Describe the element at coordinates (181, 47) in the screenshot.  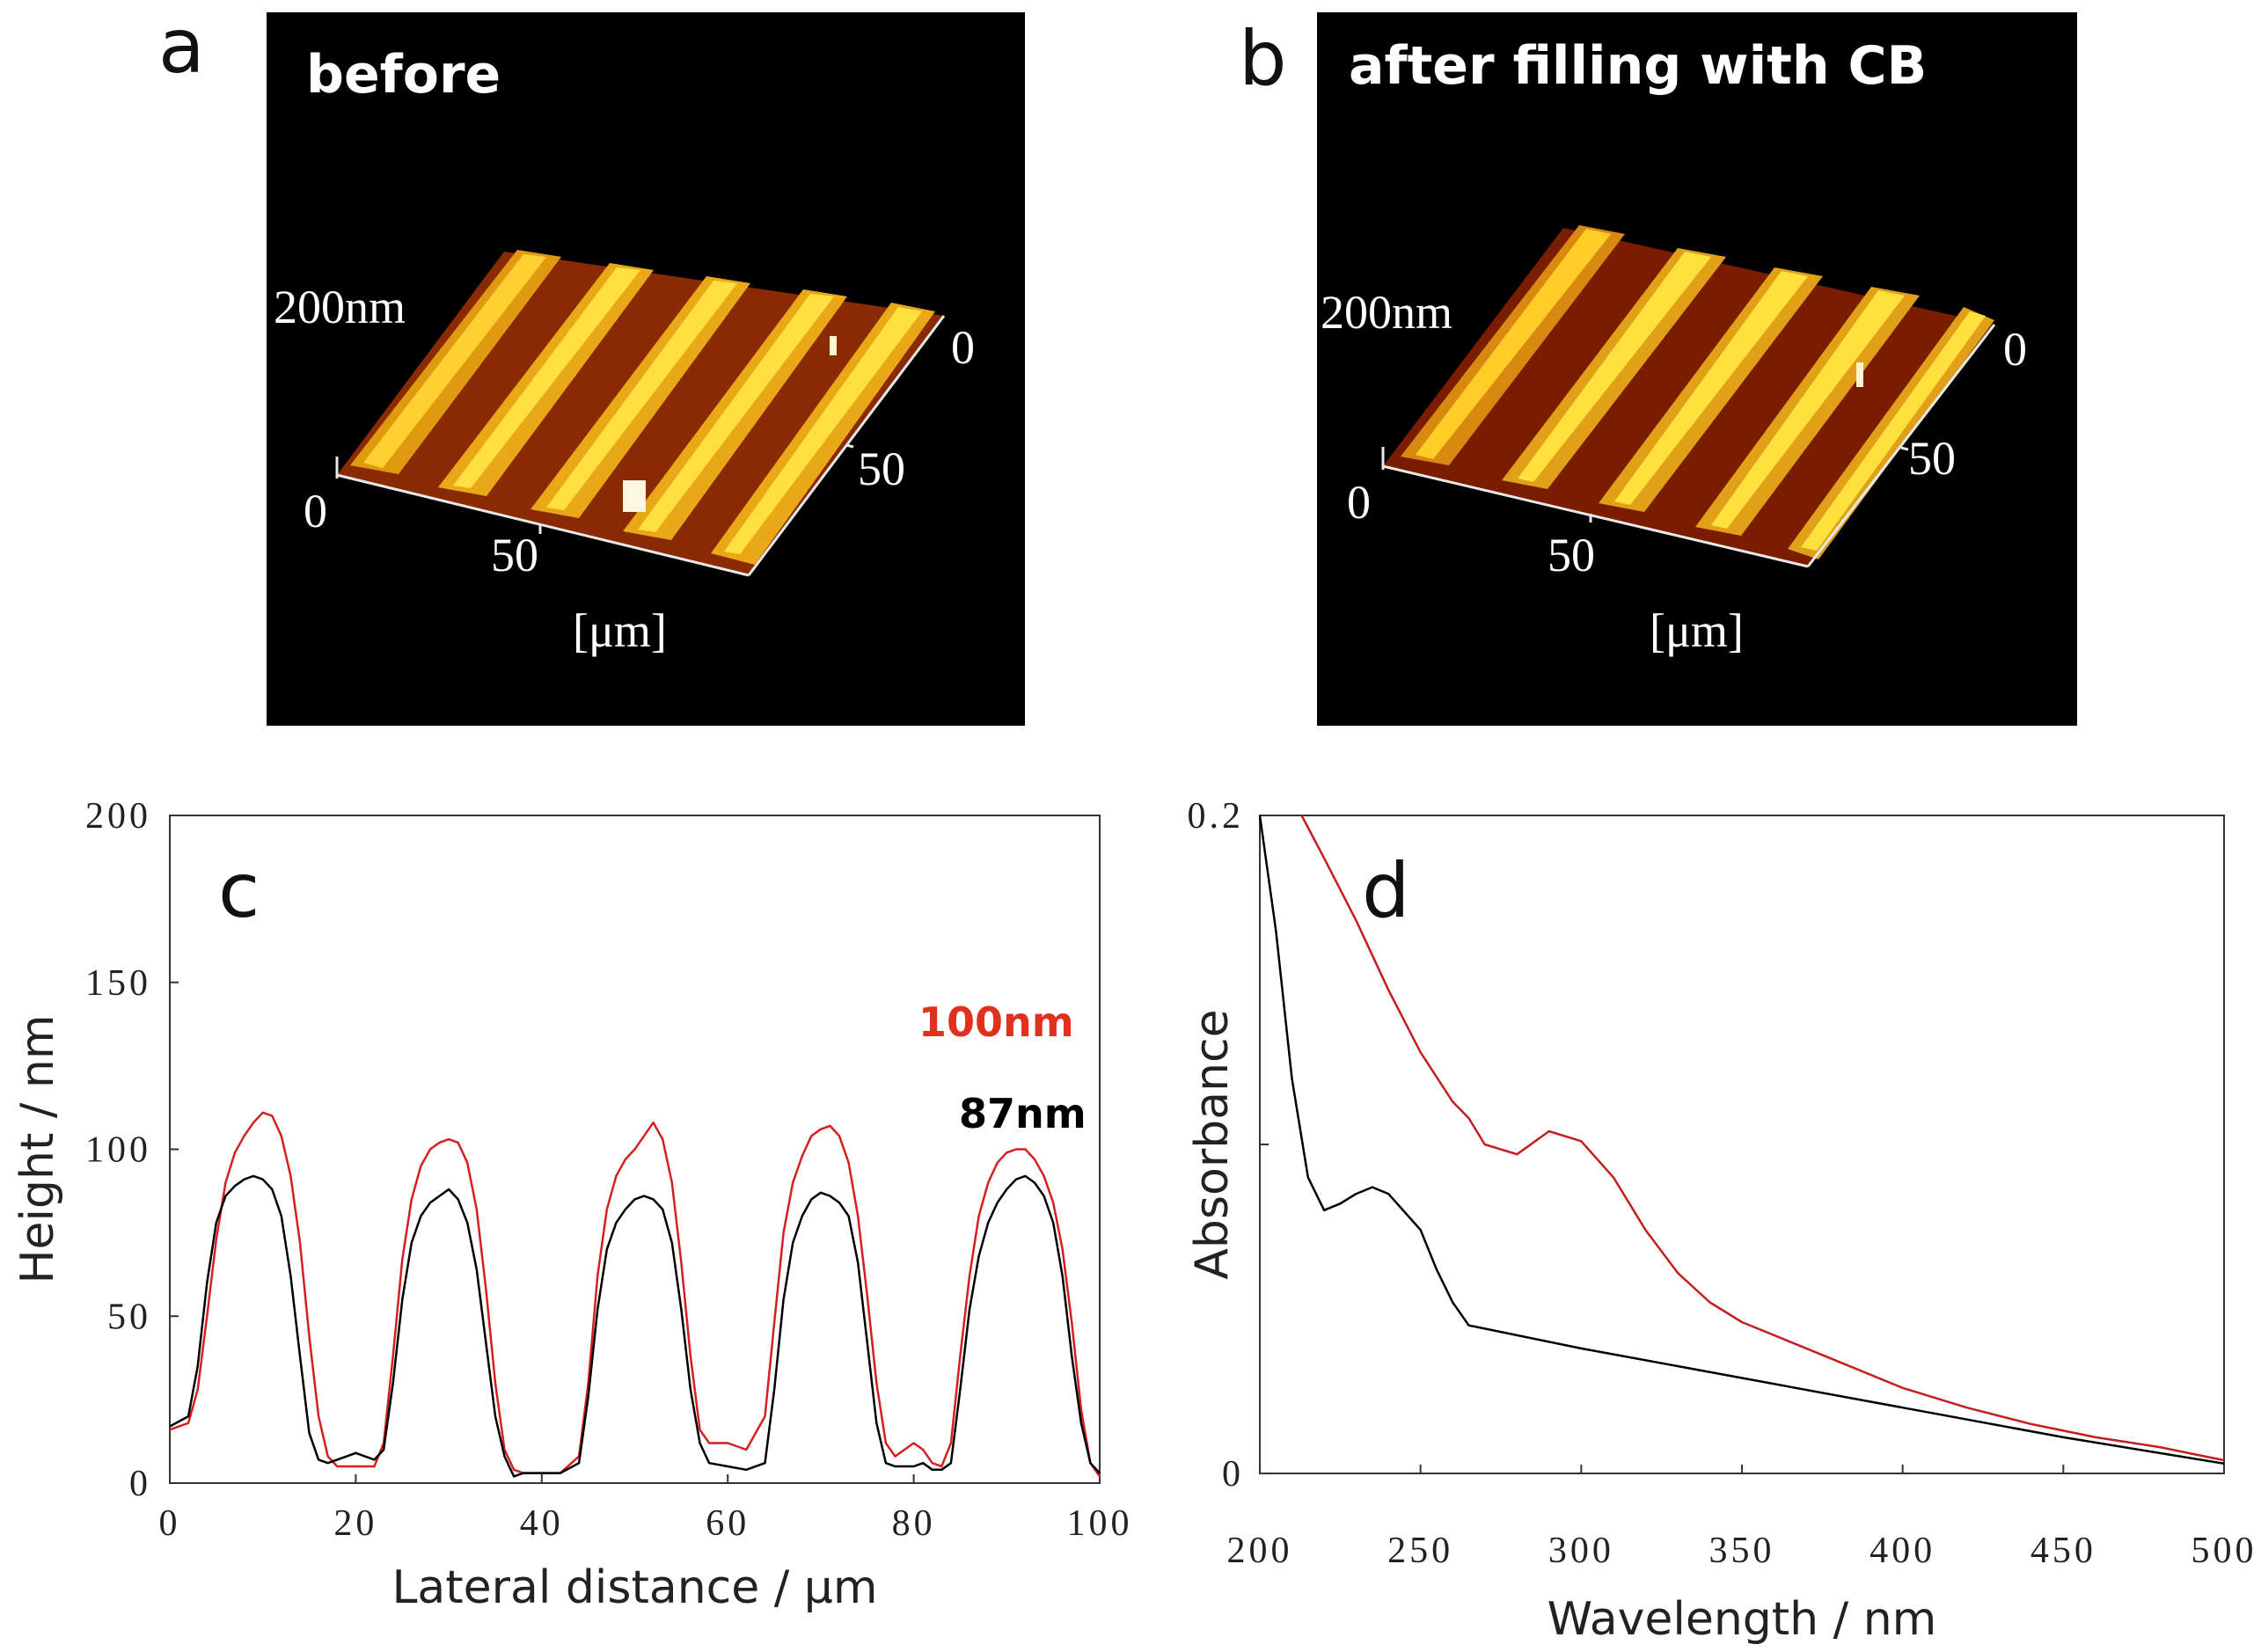
I see `panel-letter-a: a` at that location.